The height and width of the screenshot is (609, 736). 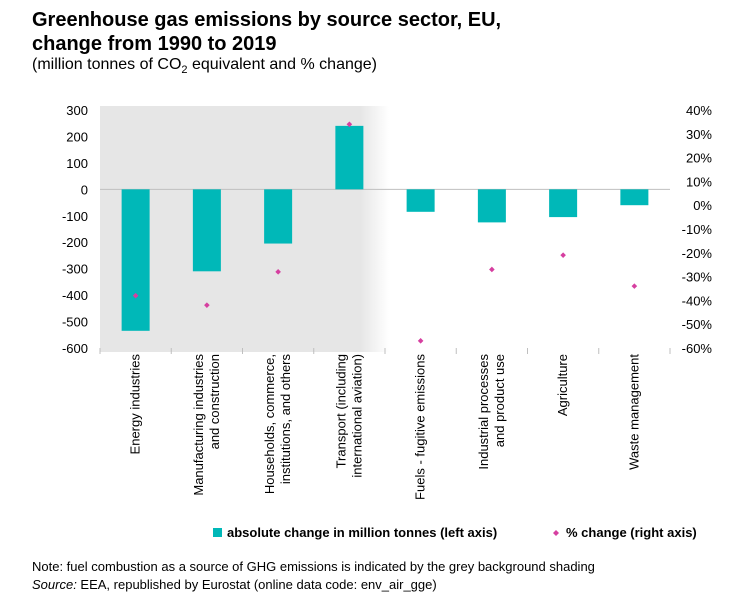 I want to click on subtitle-text: (million tonnes of CO, so click(x=107, y=64).